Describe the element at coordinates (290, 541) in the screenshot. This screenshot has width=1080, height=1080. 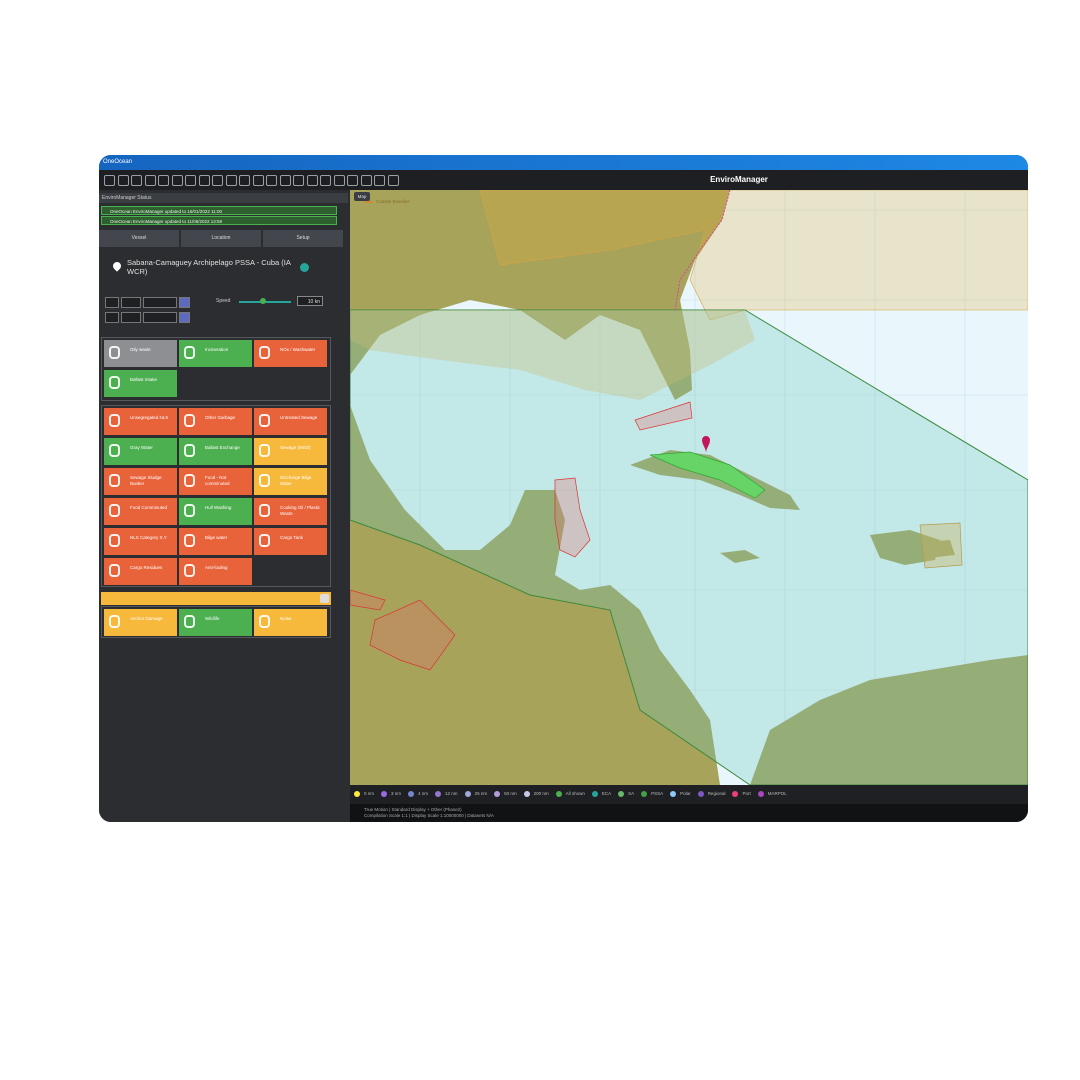
I see `tile: Cargo Tank` at that location.